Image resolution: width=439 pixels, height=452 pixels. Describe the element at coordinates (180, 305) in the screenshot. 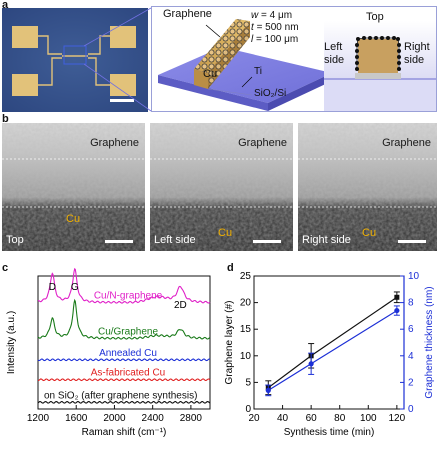

I see `peak-label: 2D` at that location.